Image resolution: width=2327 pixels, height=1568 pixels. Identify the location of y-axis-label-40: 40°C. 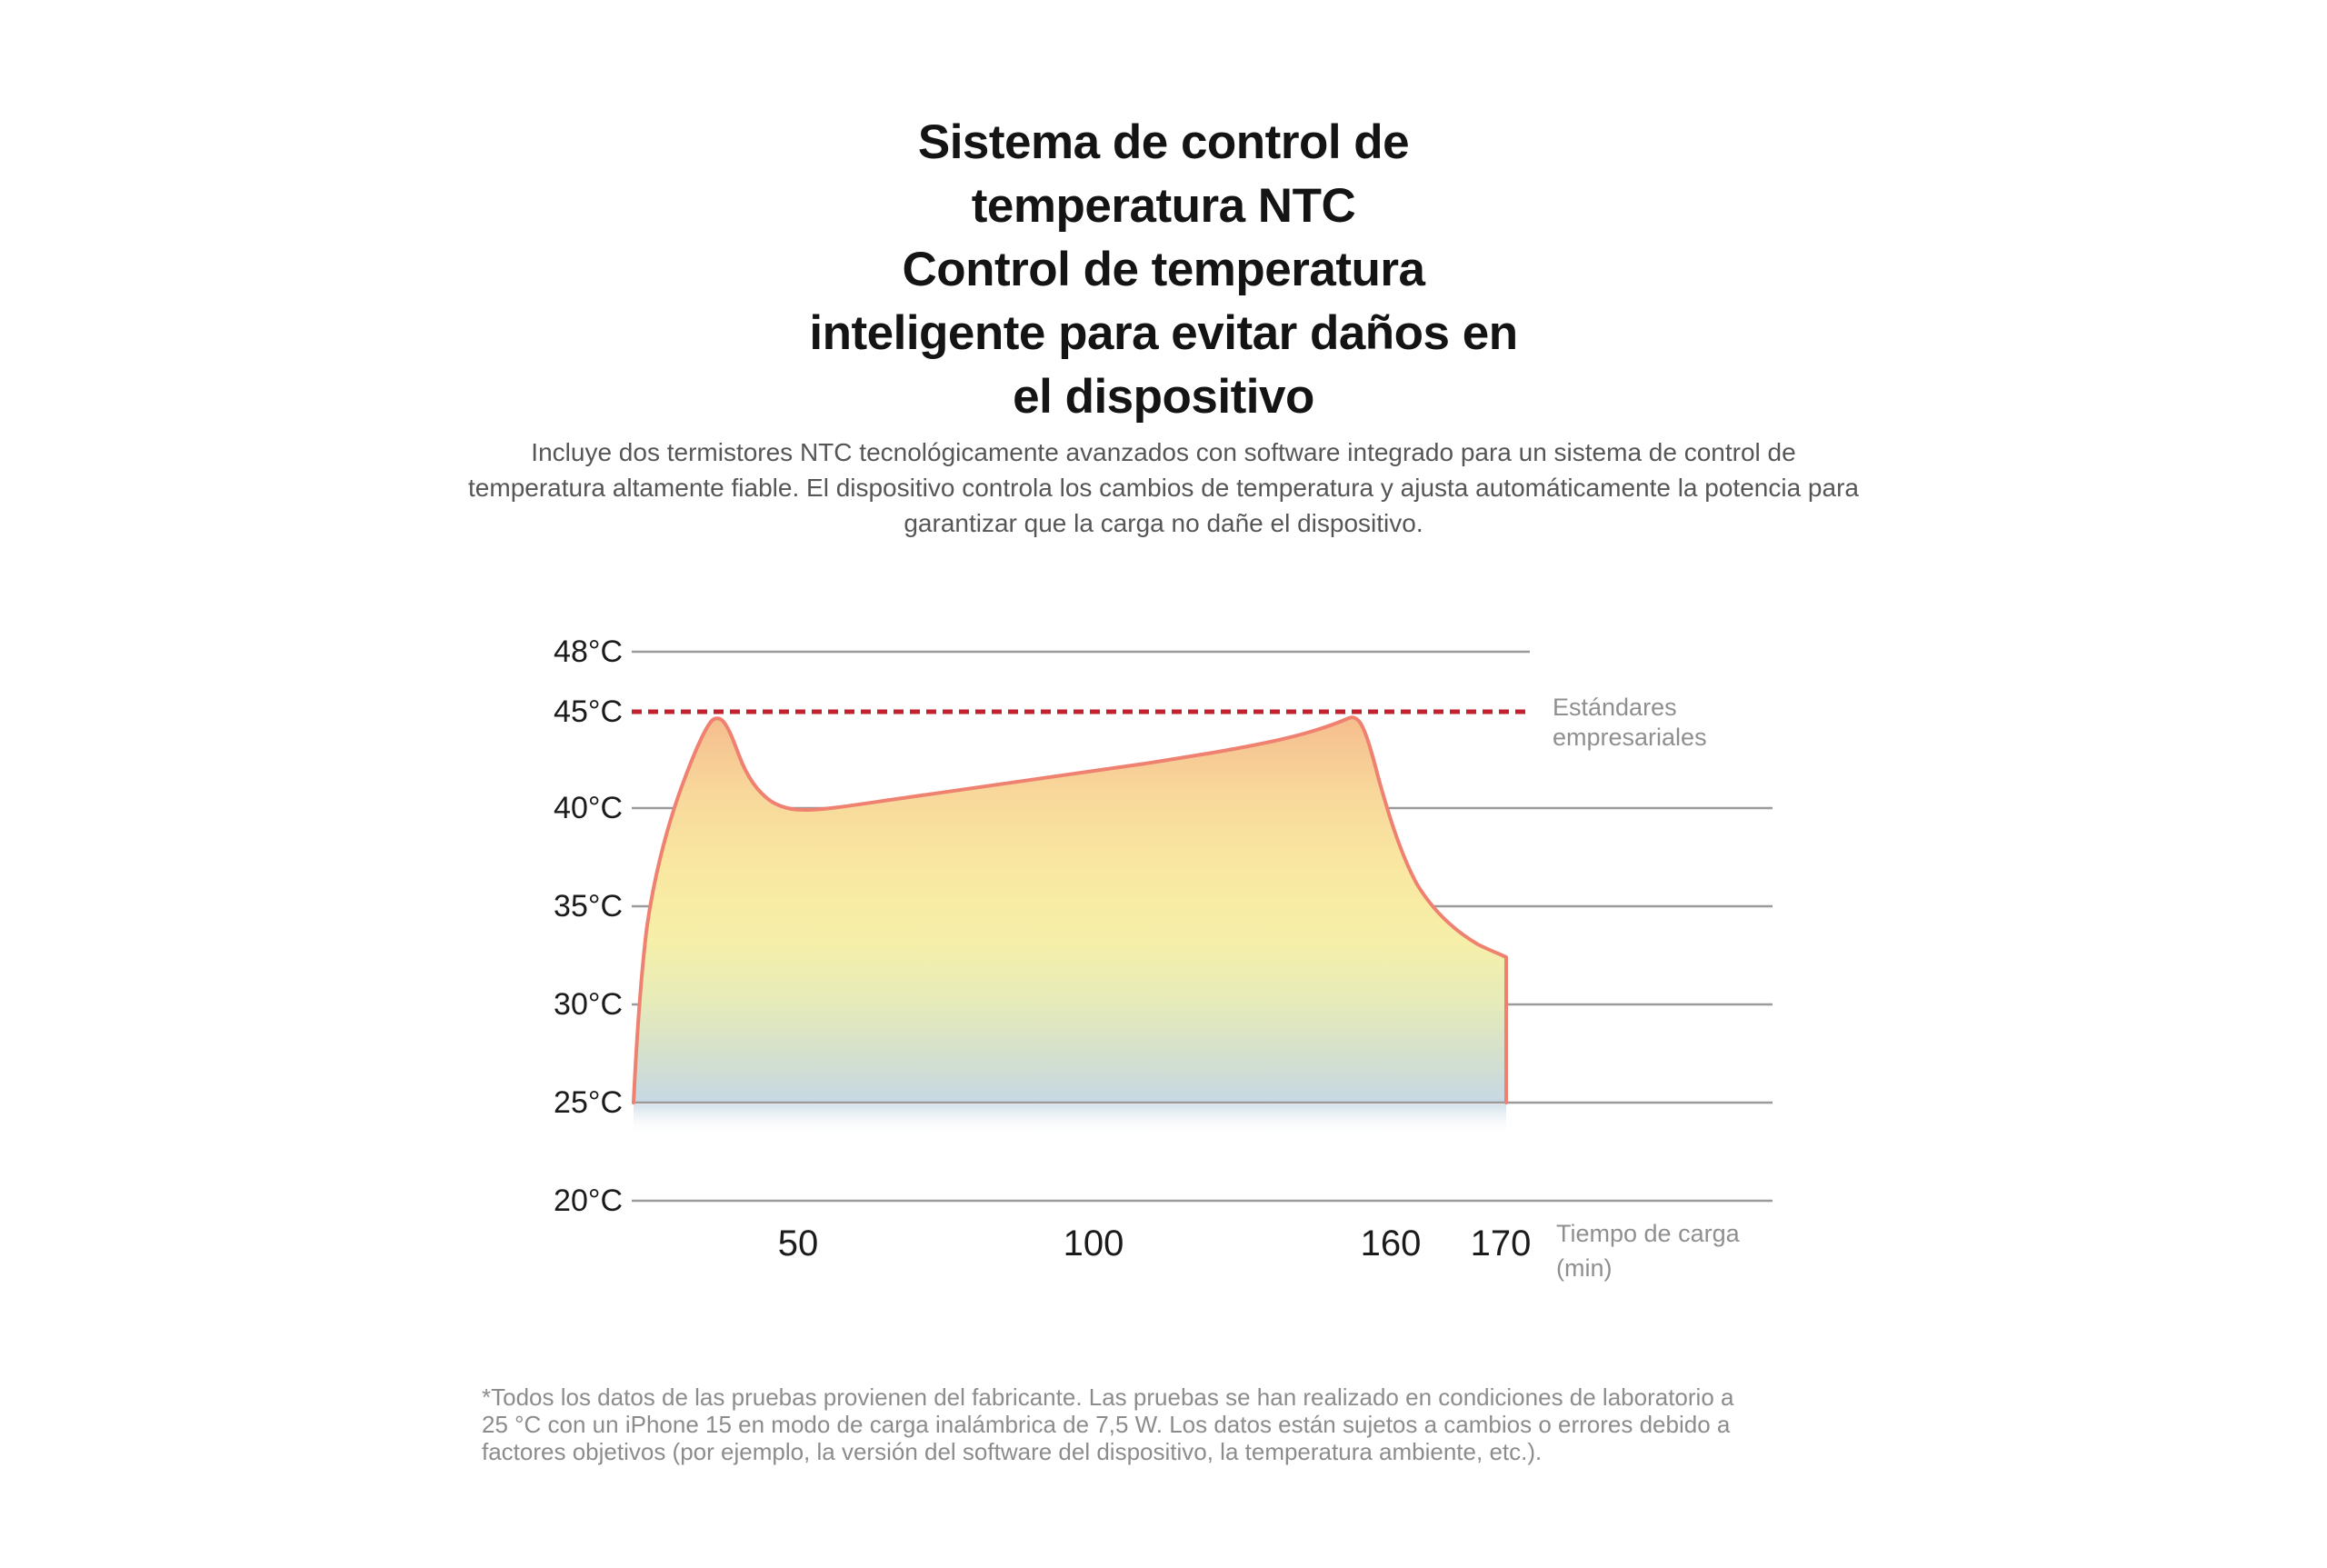
(588, 808).